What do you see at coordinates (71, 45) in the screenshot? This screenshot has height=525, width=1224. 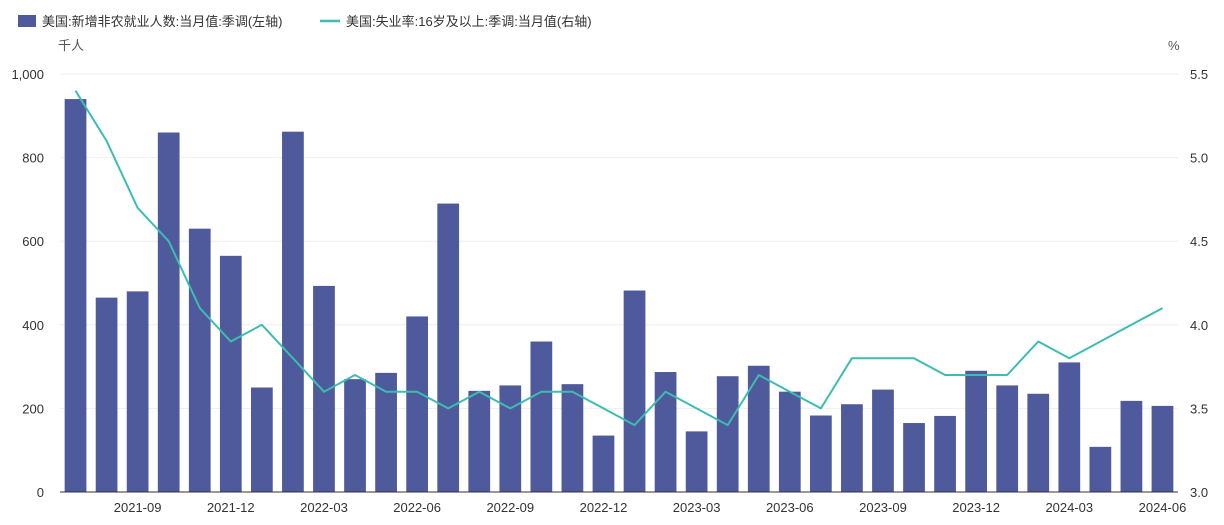 I see `y-left-unit: 千人` at bounding box center [71, 45].